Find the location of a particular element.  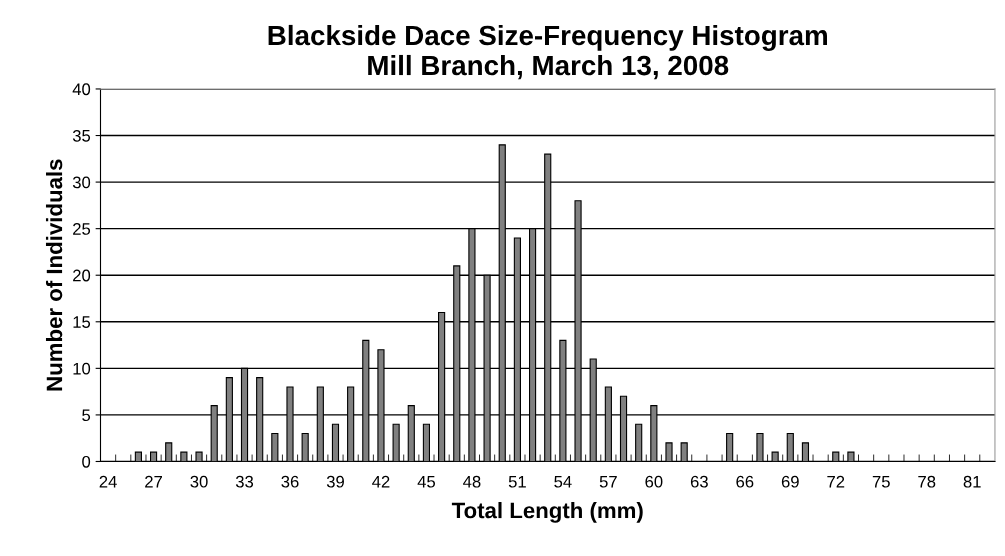

y-tick-label: 5 is located at coordinates (86, 415).